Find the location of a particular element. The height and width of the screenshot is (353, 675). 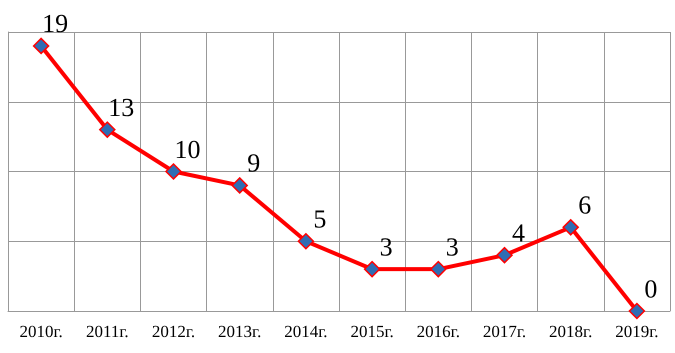

x-tick-label: 2013г. is located at coordinates (240, 331).